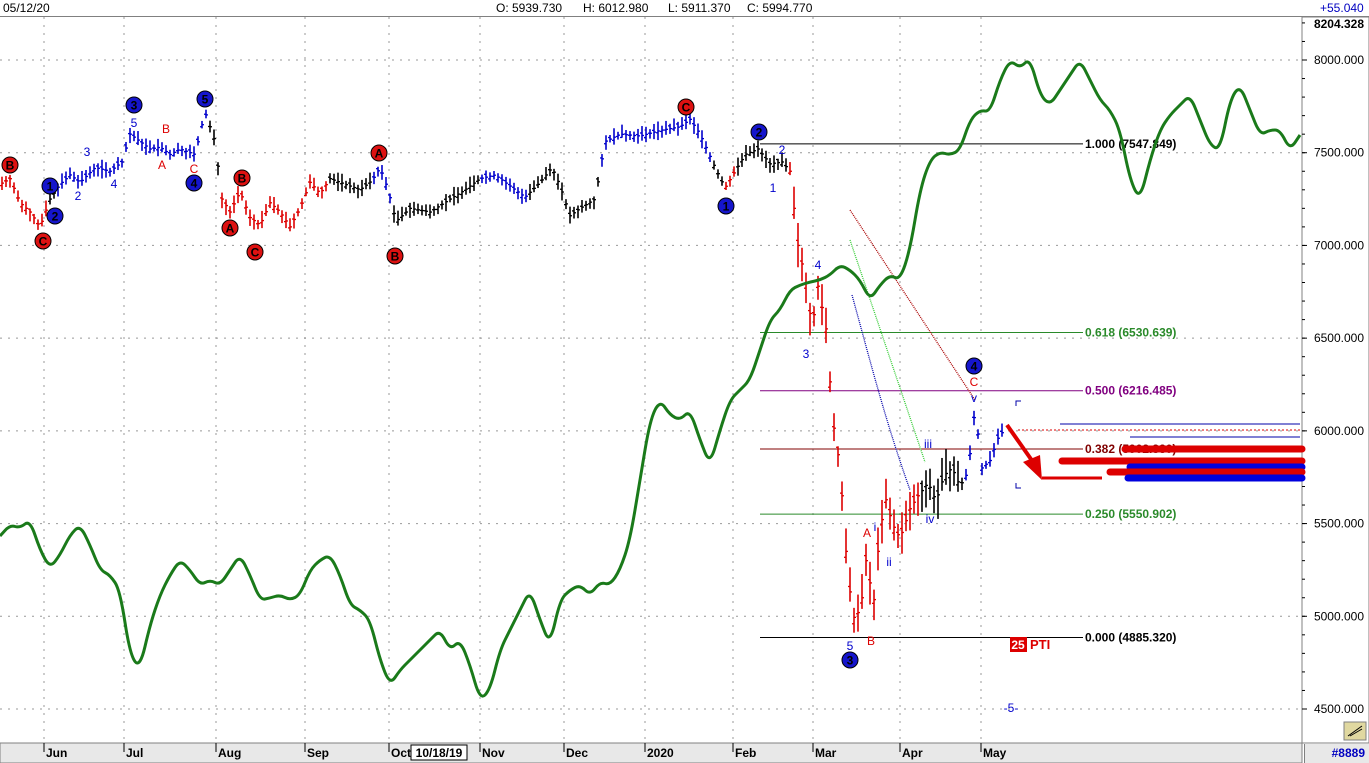 The height and width of the screenshot is (763, 1369). What do you see at coordinates (1130, 144) in the screenshot?
I see `fib-level-label: 1.000 (7547.849)` at bounding box center [1130, 144].